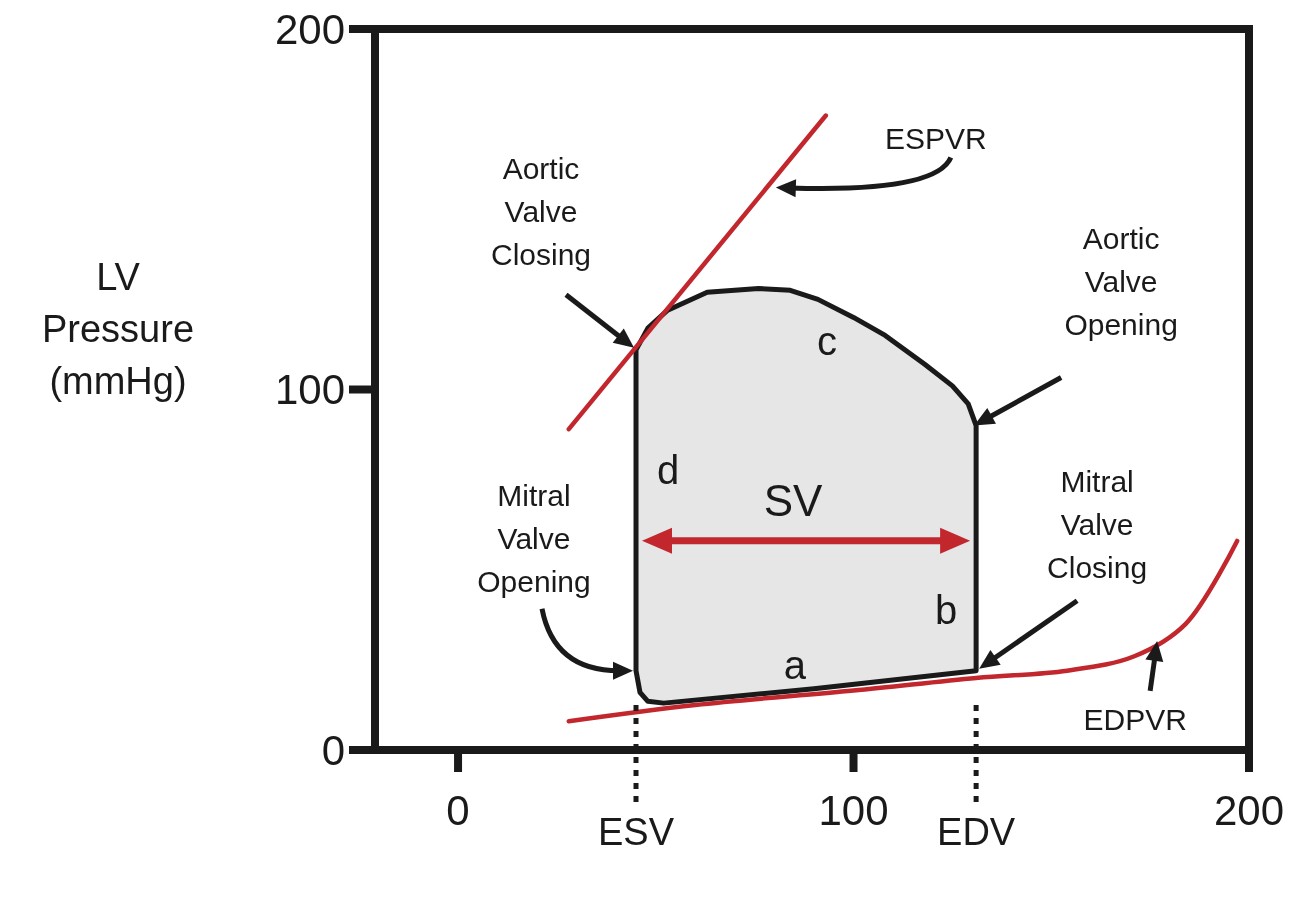  Describe the element at coordinates (1249, 810) in the screenshot. I see `x-tick-label: 200` at that location.